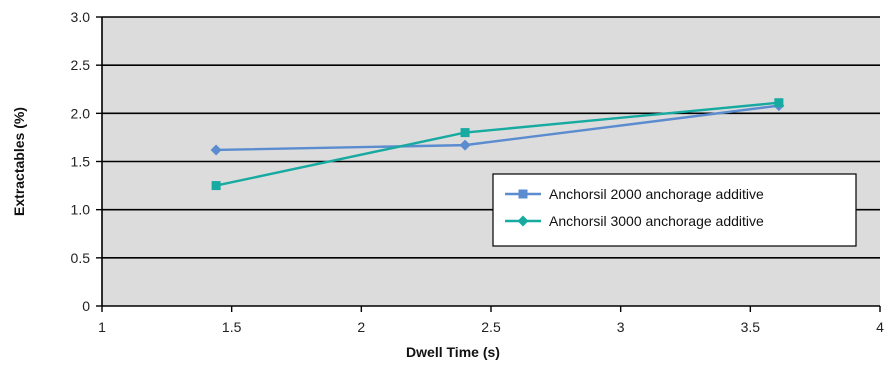 This screenshot has height=372, width=884. I want to click on x-axis-ticks: 1 1.5 2 2.5 3 3.5 4, so click(491, 320).